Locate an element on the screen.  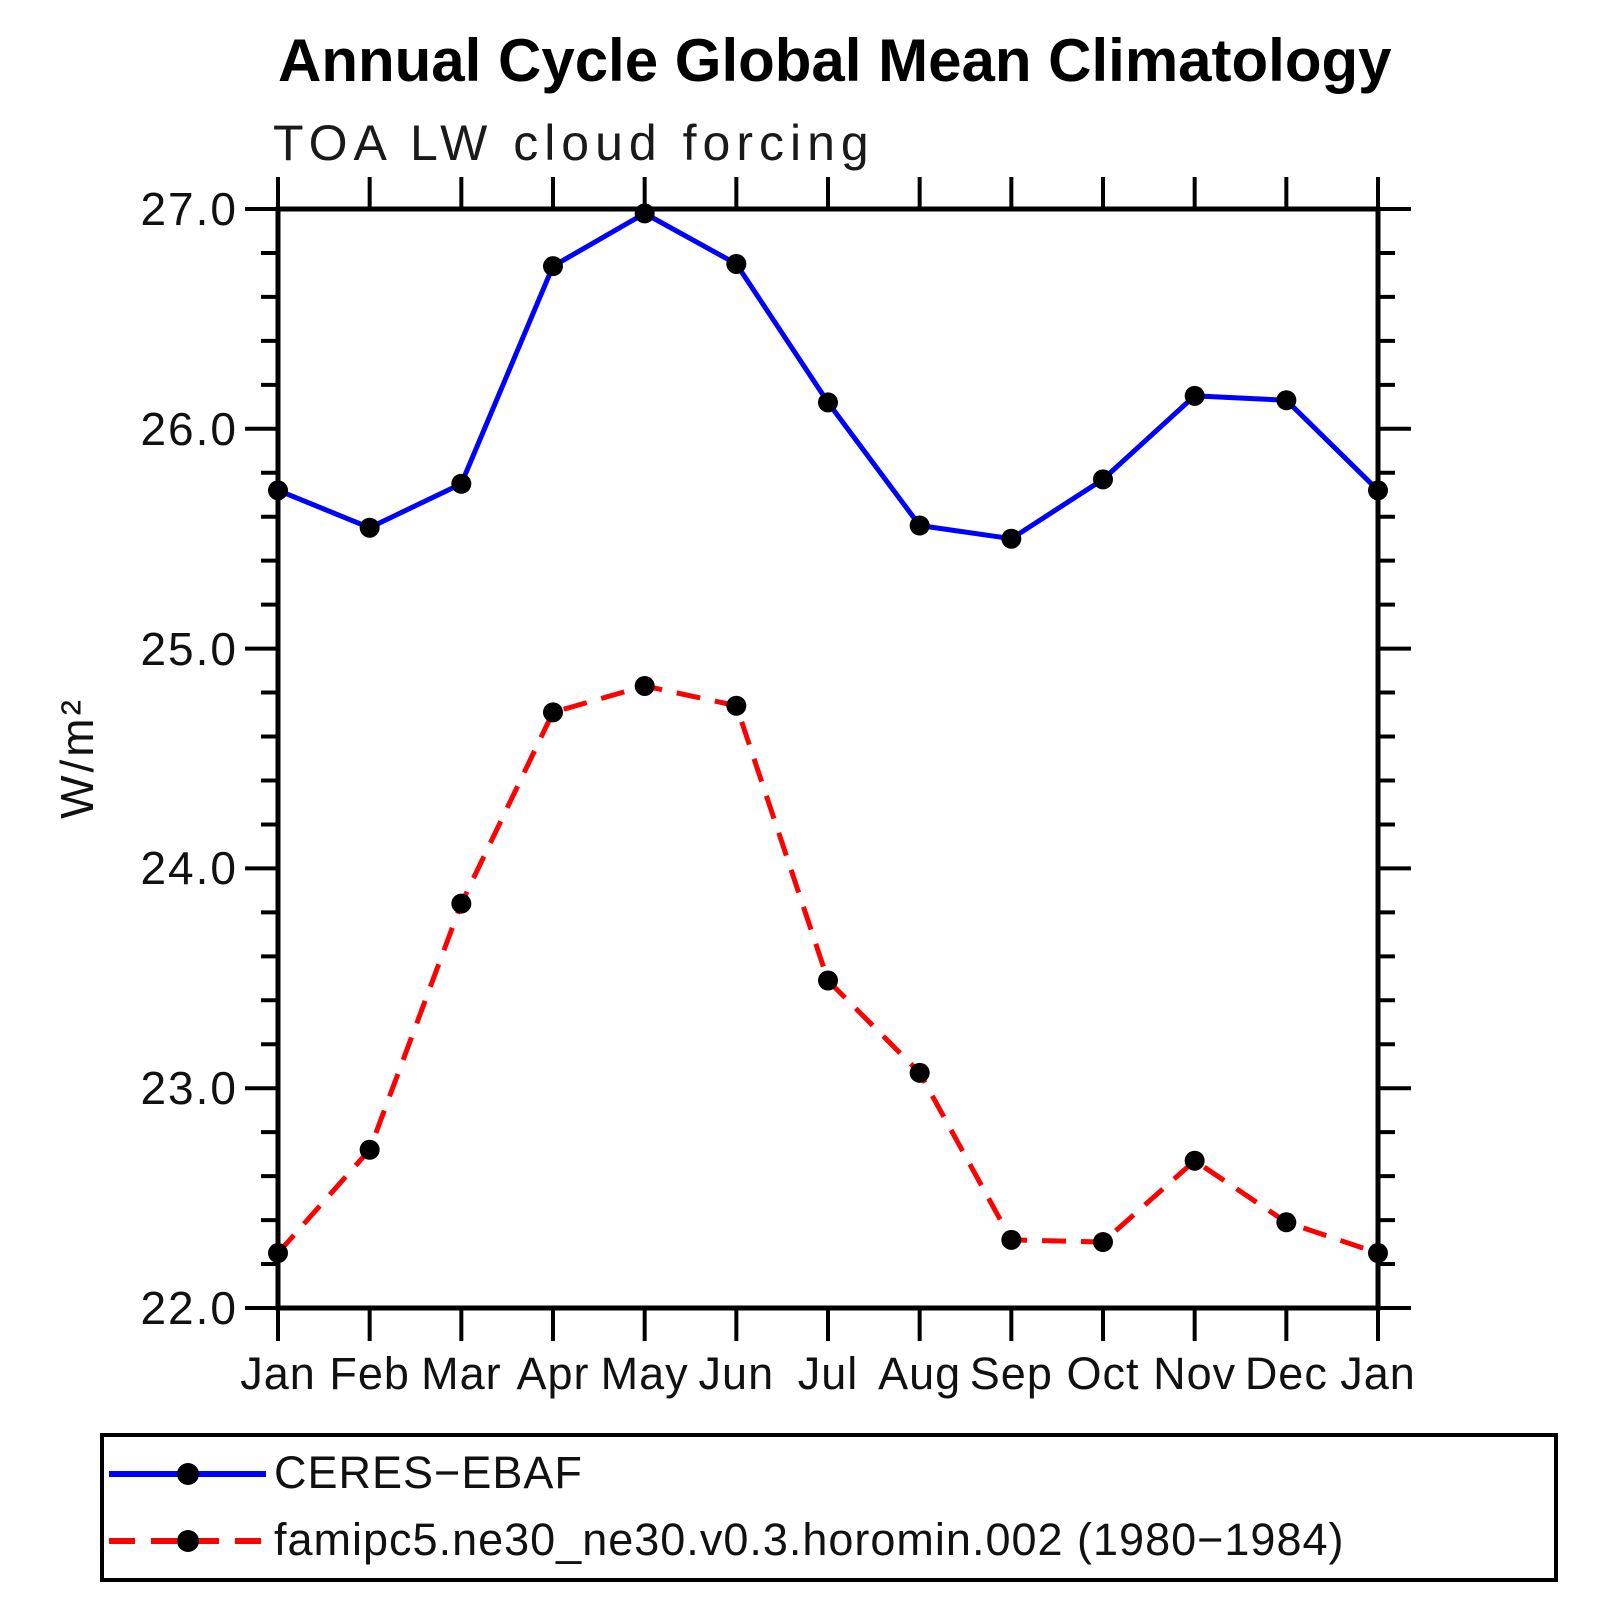
x-tick-label: Sep is located at coordinates (1011, 1373).